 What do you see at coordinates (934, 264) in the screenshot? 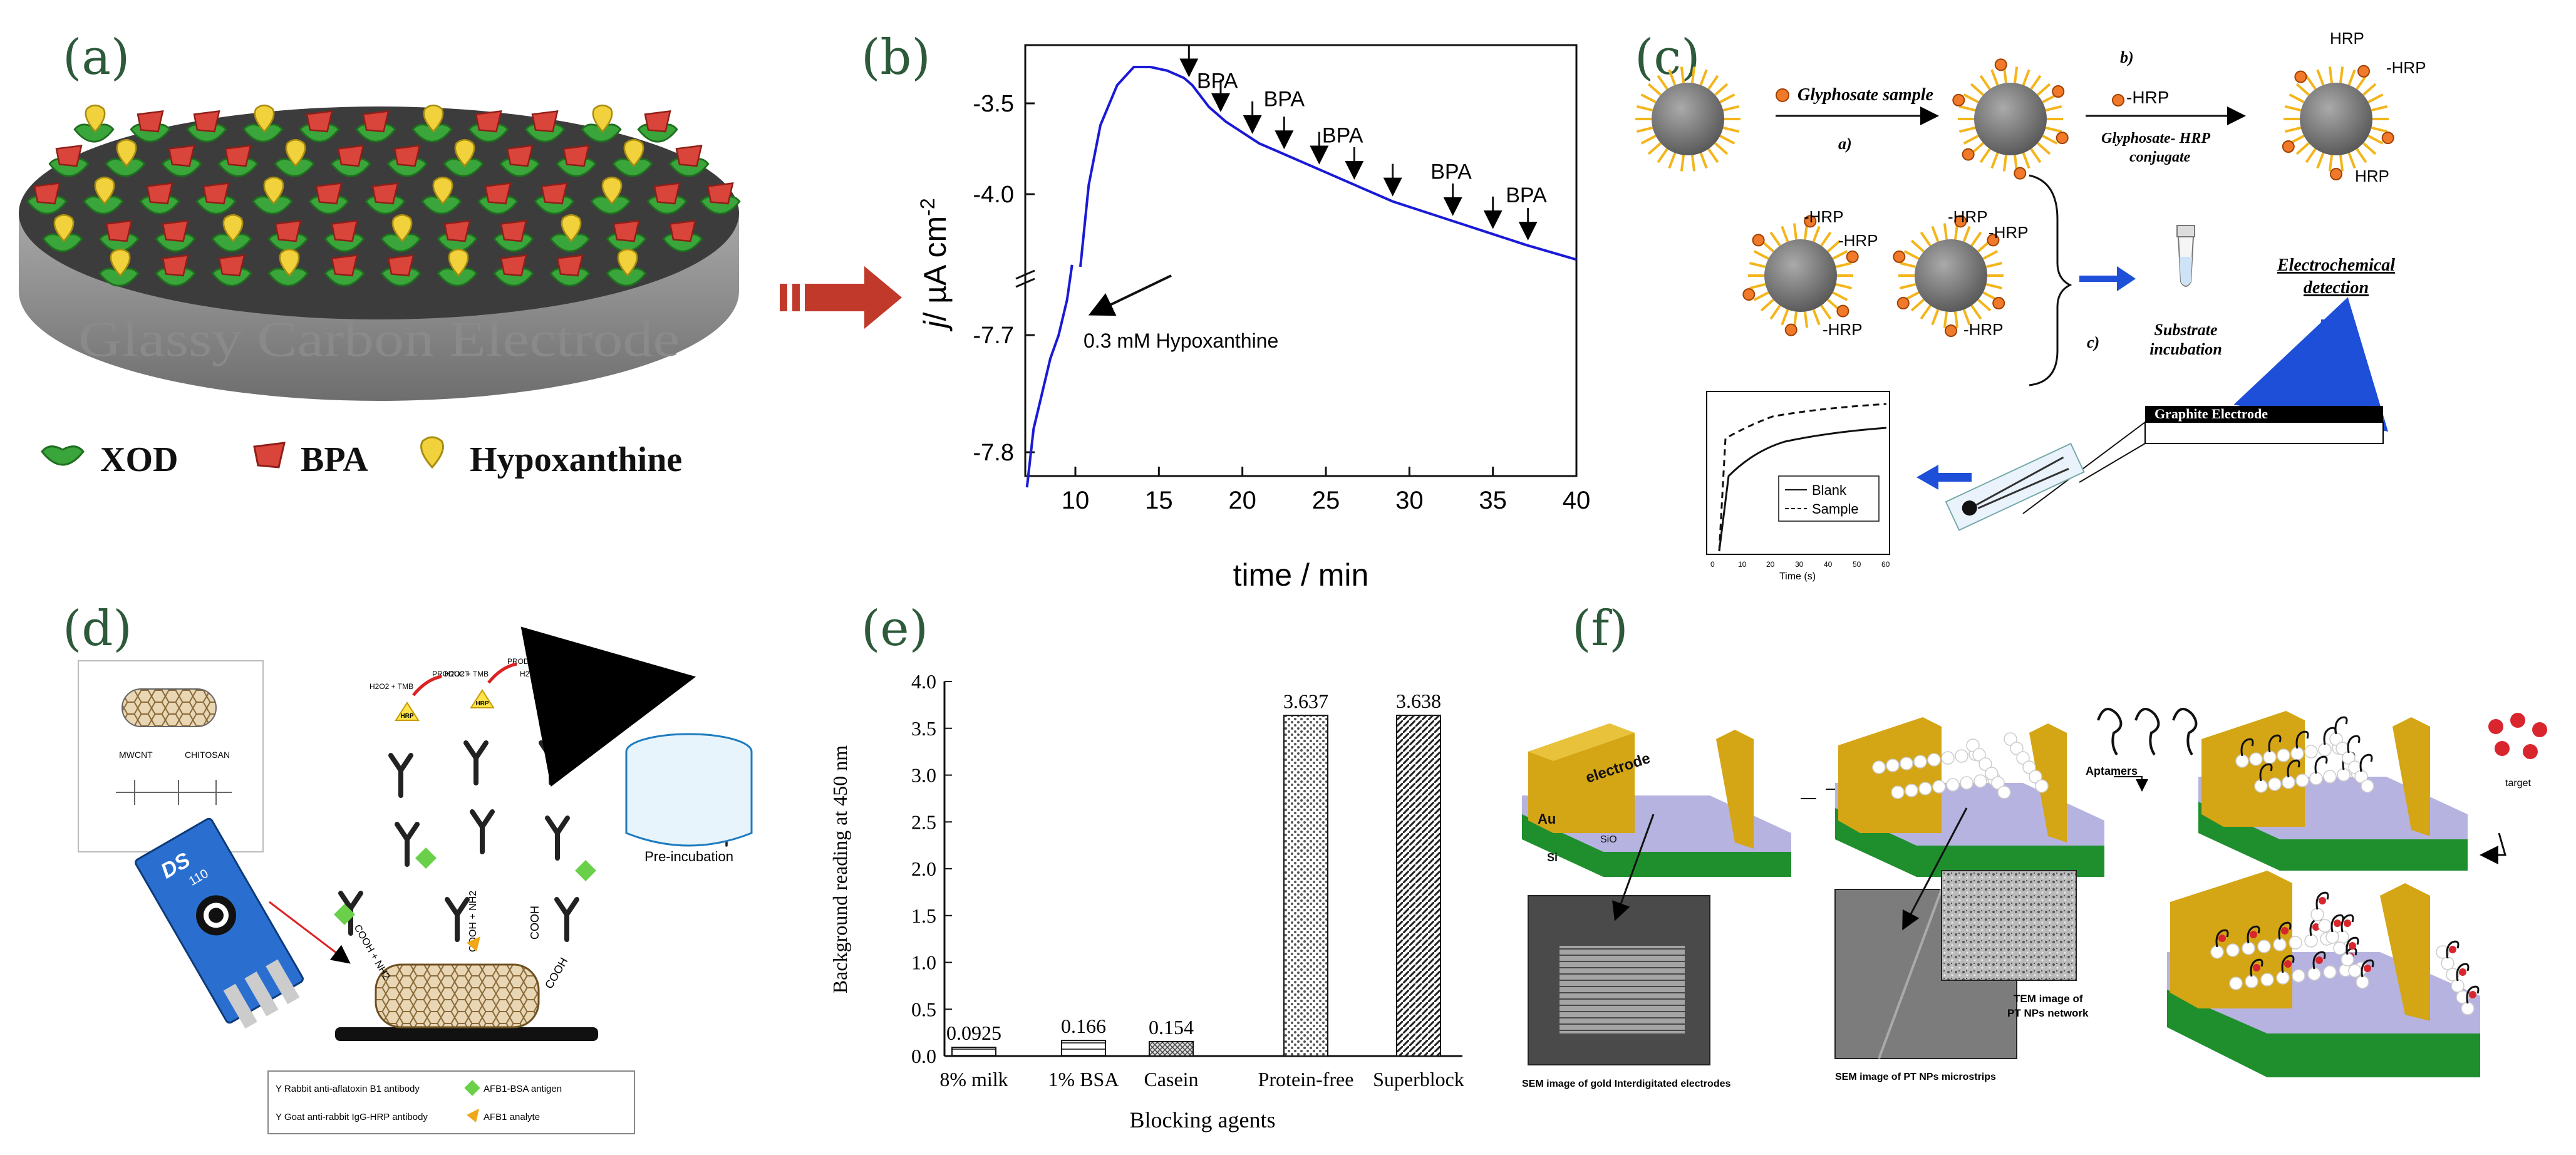
I see `chart-b-ylabel: j/ µA cm-2` at bounding box center [934, 264].